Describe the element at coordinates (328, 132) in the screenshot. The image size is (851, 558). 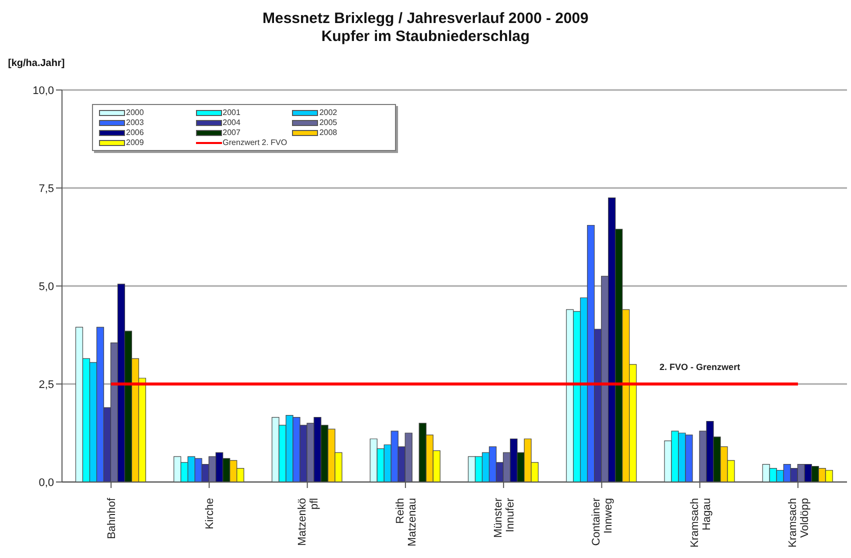
I see `legend-label: 2008` at that location.